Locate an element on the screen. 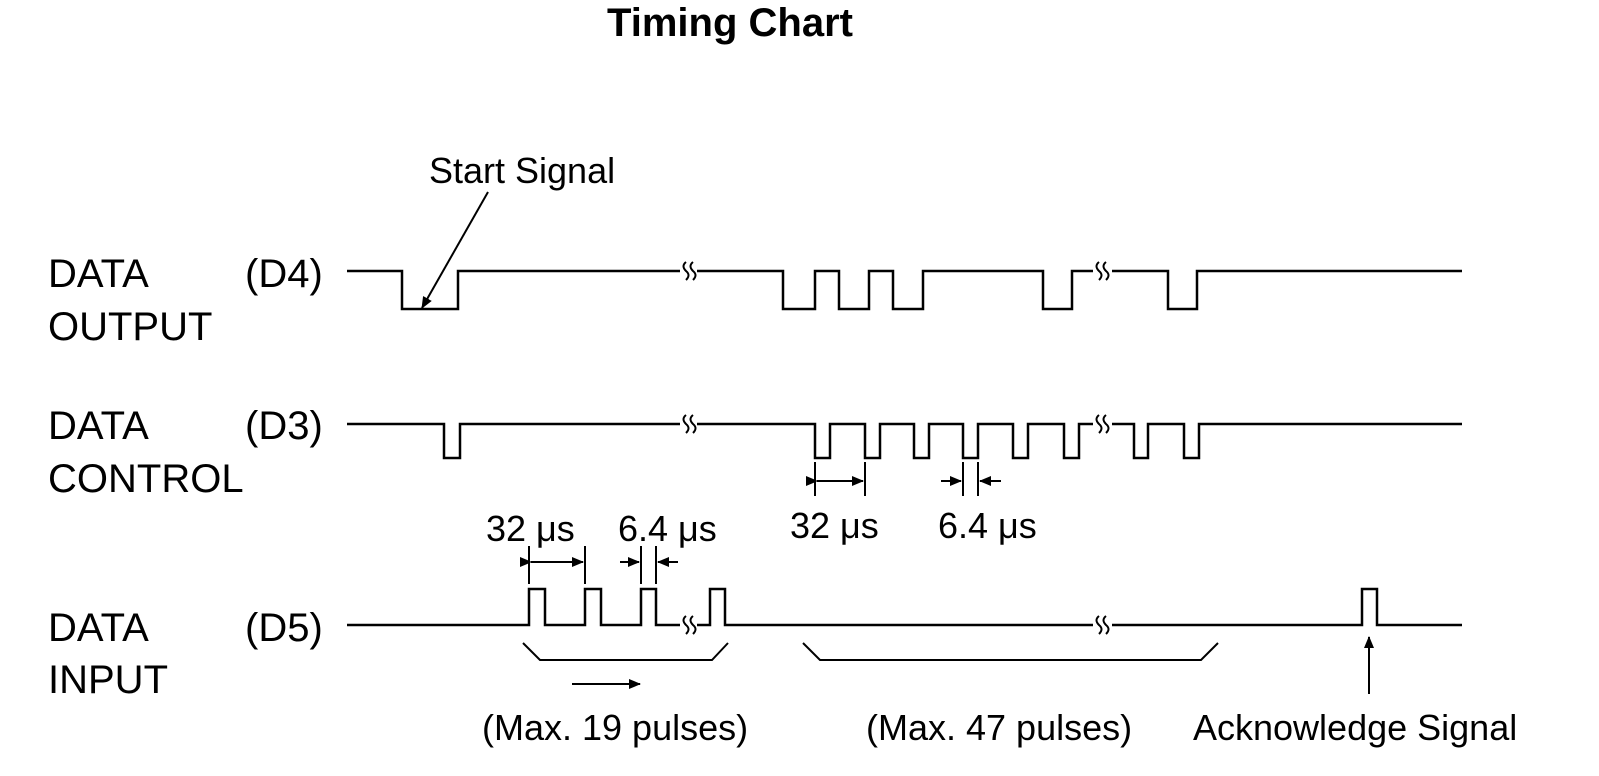  max-19-pulses-label: (Max. 19 pulses) is located at coordinates (615, 727).